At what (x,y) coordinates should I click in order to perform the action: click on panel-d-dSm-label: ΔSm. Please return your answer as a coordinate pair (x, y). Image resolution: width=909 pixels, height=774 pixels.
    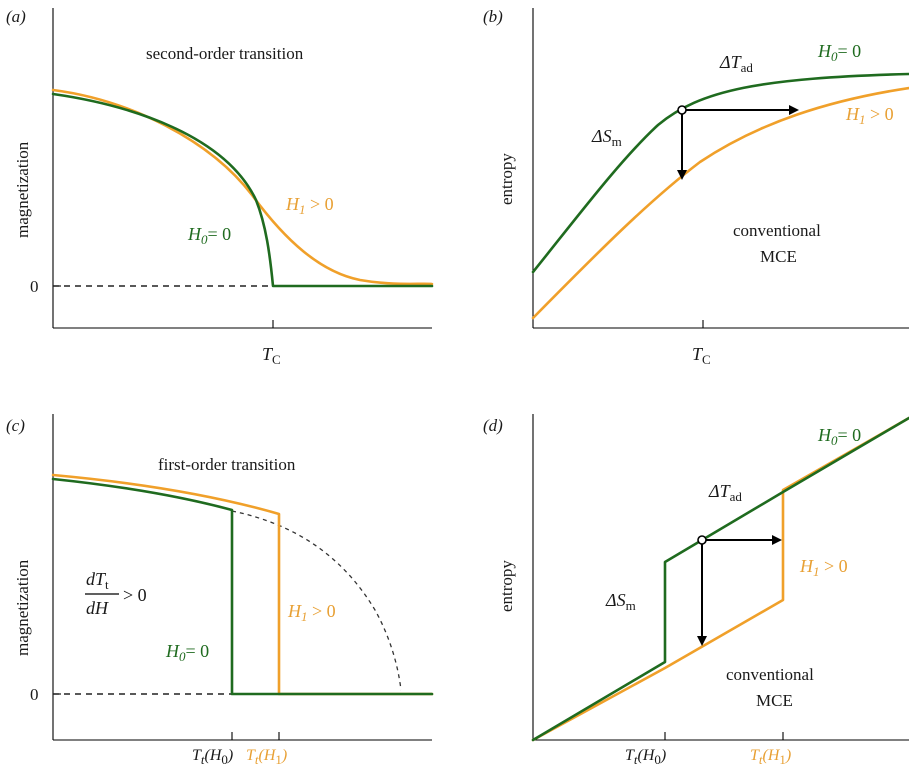
    Looking at the image, I should click on (620, 601).